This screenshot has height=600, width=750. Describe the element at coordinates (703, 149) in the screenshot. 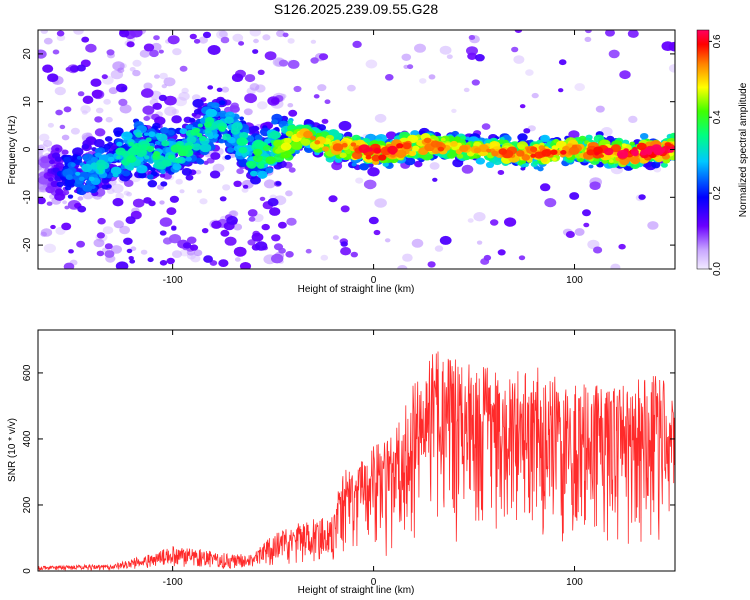

I see `colorbar-gradient` at that location.